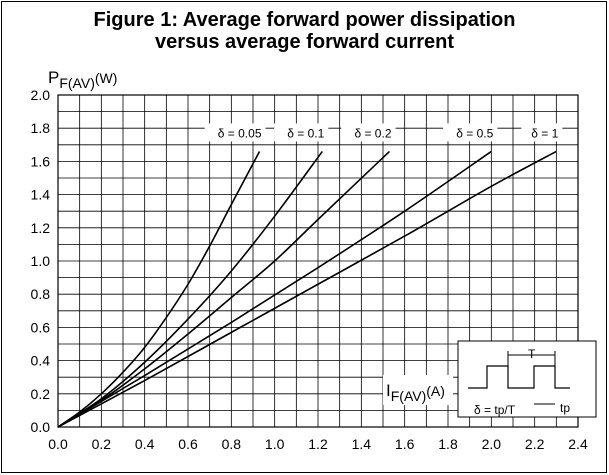 This screenshot has height=475, width=609. What do you see at coordinates (232, 444) in the screenshot?
I see `x-tick-label: 0.8` at bounding box center [232, 444].